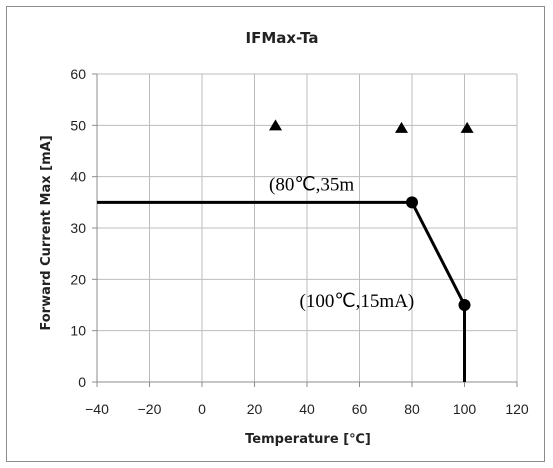  I want to click on x-tick-label: 20, so click(255, 409).